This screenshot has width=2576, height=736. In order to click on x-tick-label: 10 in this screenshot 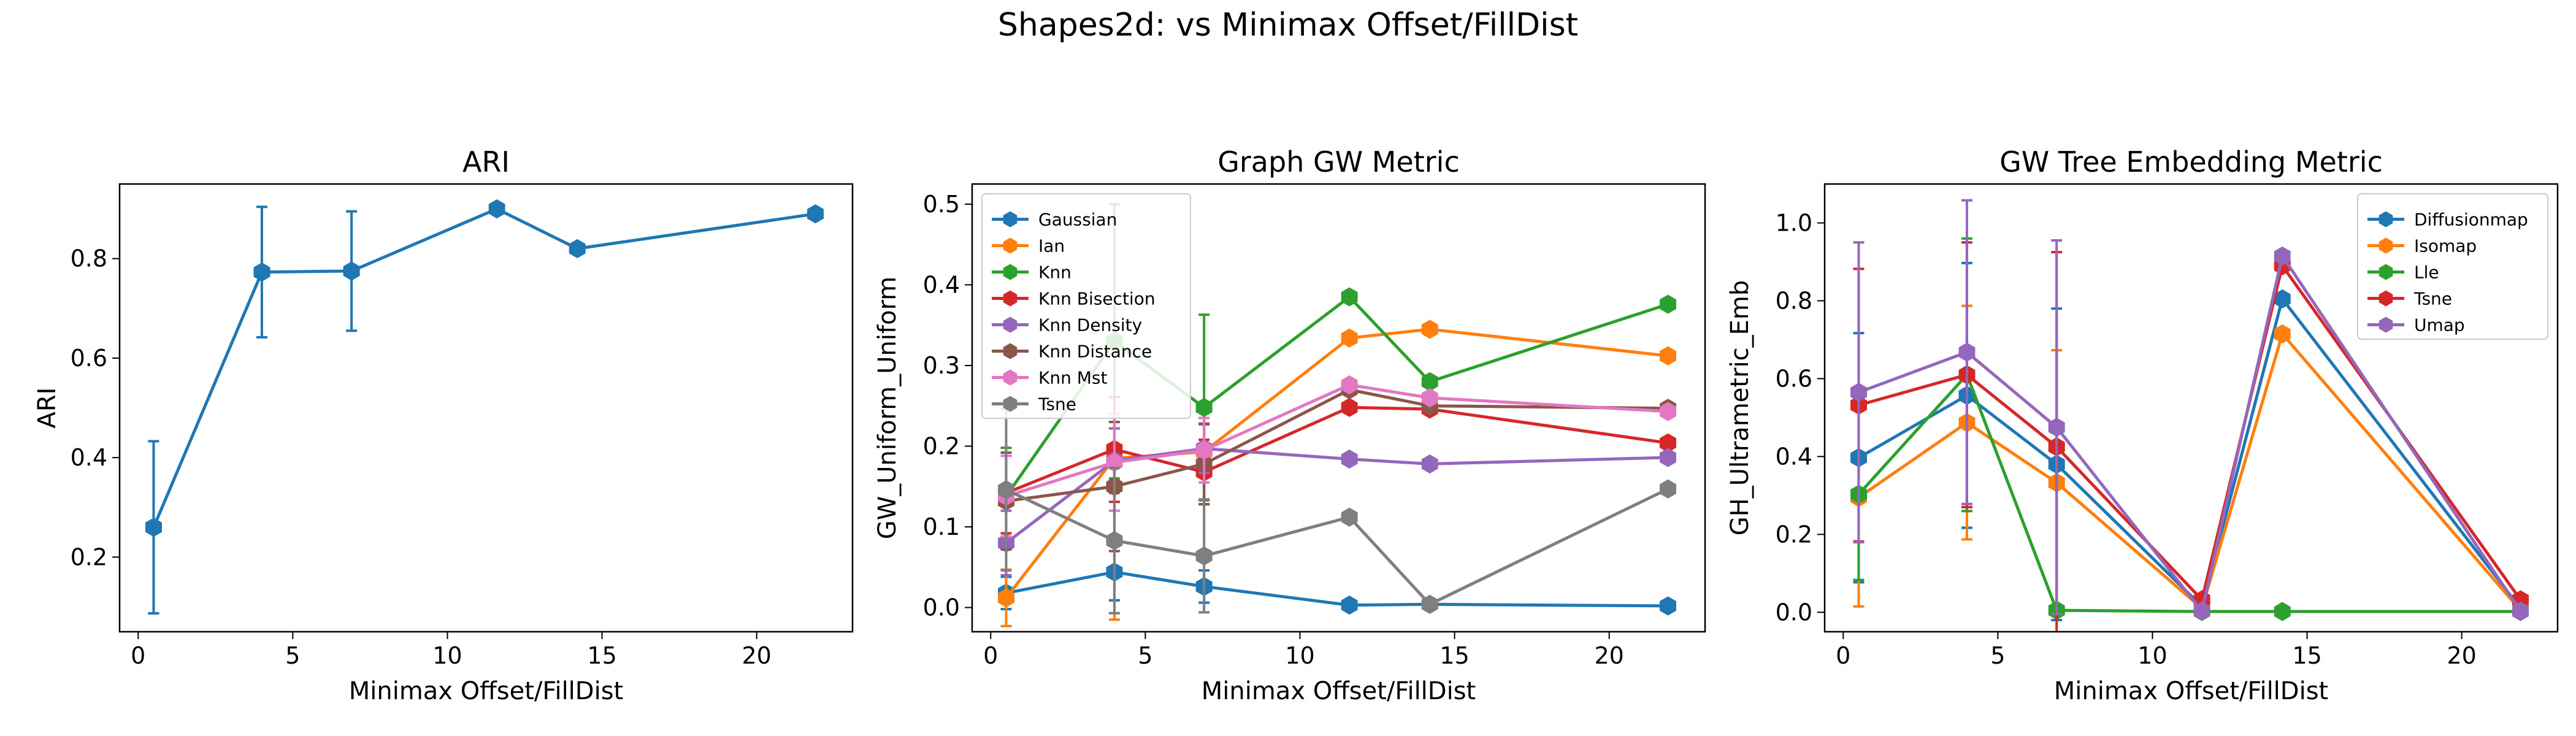, I will do `click(2152, 655)`.